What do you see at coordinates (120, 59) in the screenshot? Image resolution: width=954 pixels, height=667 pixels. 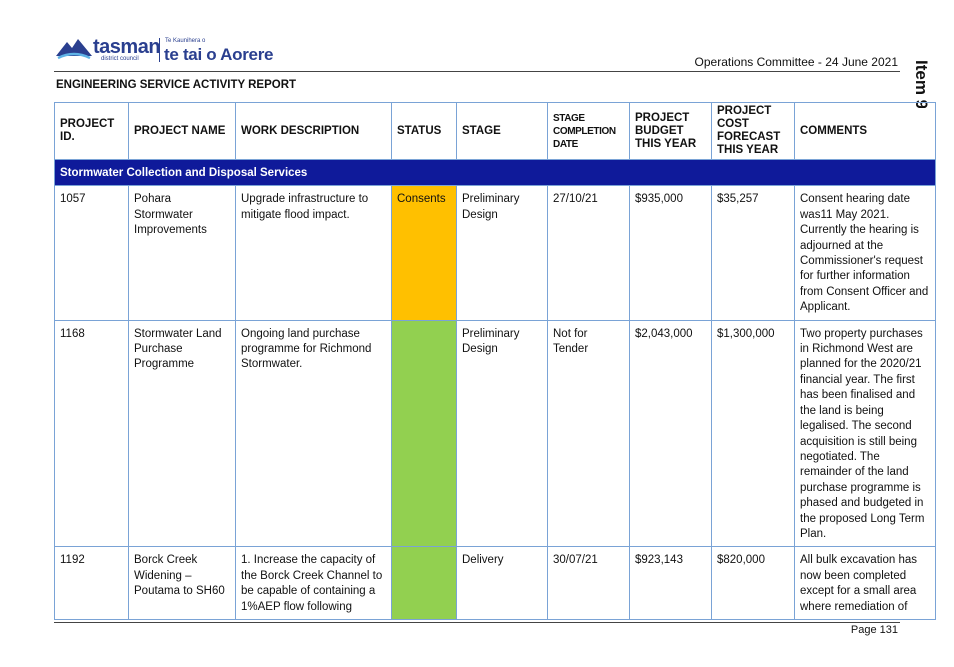 I see `logo-subtitle: district council` at bounding box center [120, 59].